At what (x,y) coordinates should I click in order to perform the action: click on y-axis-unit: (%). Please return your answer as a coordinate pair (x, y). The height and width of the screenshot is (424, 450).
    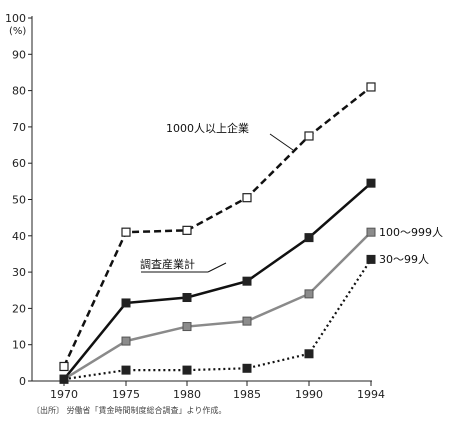
    Looking at the image, I should click on (17, 31).